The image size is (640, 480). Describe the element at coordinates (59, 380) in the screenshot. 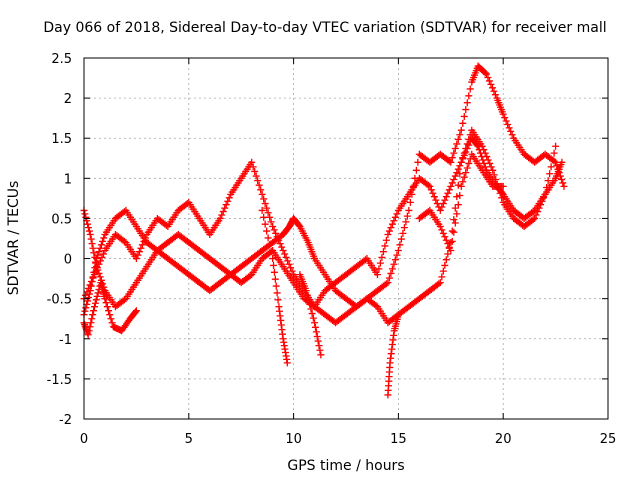

I see `y-tick-label: -1.5` at that location.